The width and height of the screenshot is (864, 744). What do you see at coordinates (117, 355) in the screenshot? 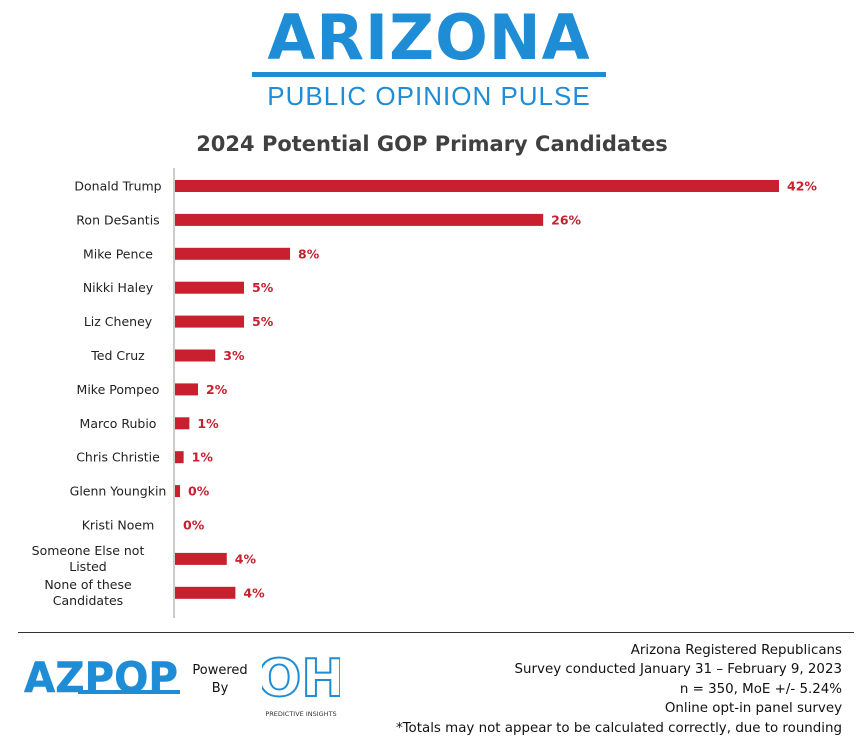
I see `category-label: Ted Cruz` at bounding box center [117, 355].